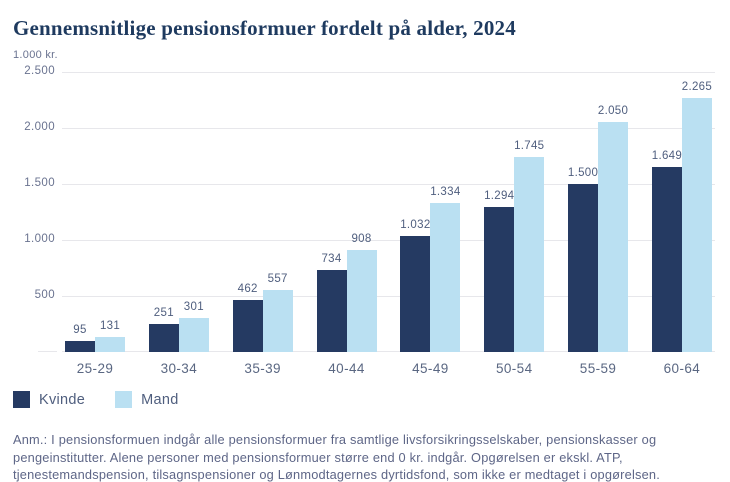 This screenshot has height=482, width=730. What do you see at coordinates (346, 368) in the screenshot?
I see `x-axis-label: 40-44` at bounding box center [346, 368].